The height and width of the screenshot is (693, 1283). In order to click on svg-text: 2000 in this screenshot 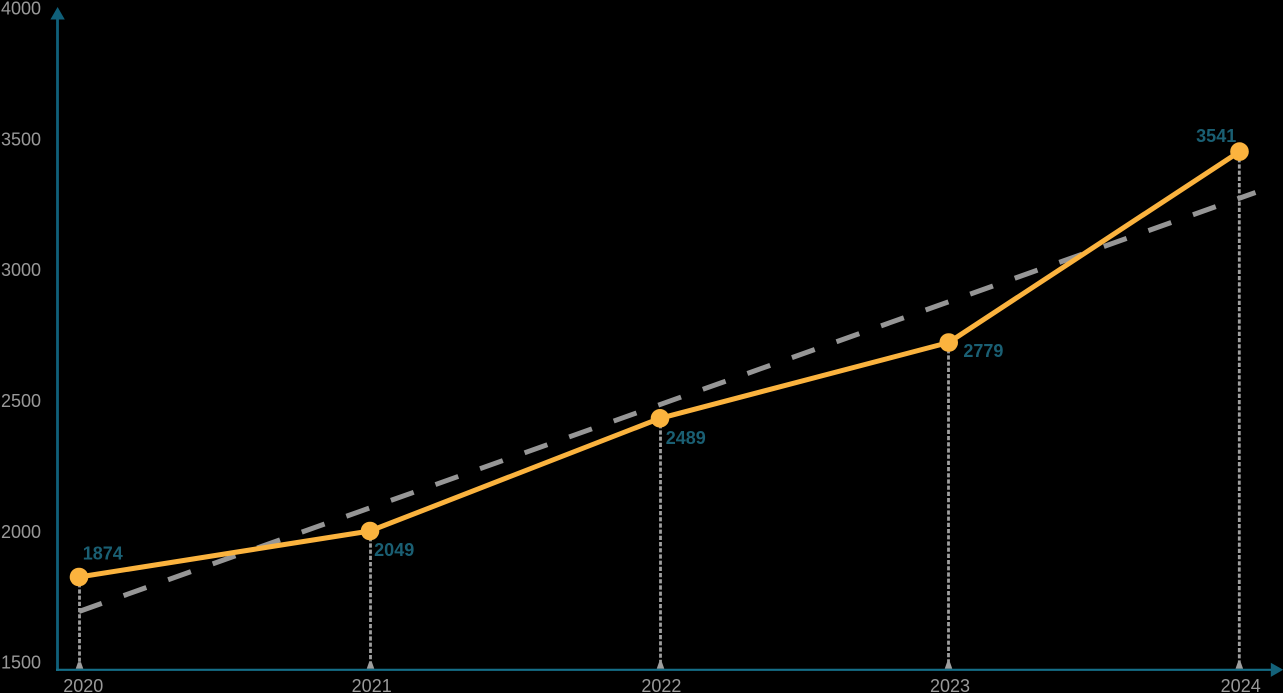, I will do `click(21, 532)`.